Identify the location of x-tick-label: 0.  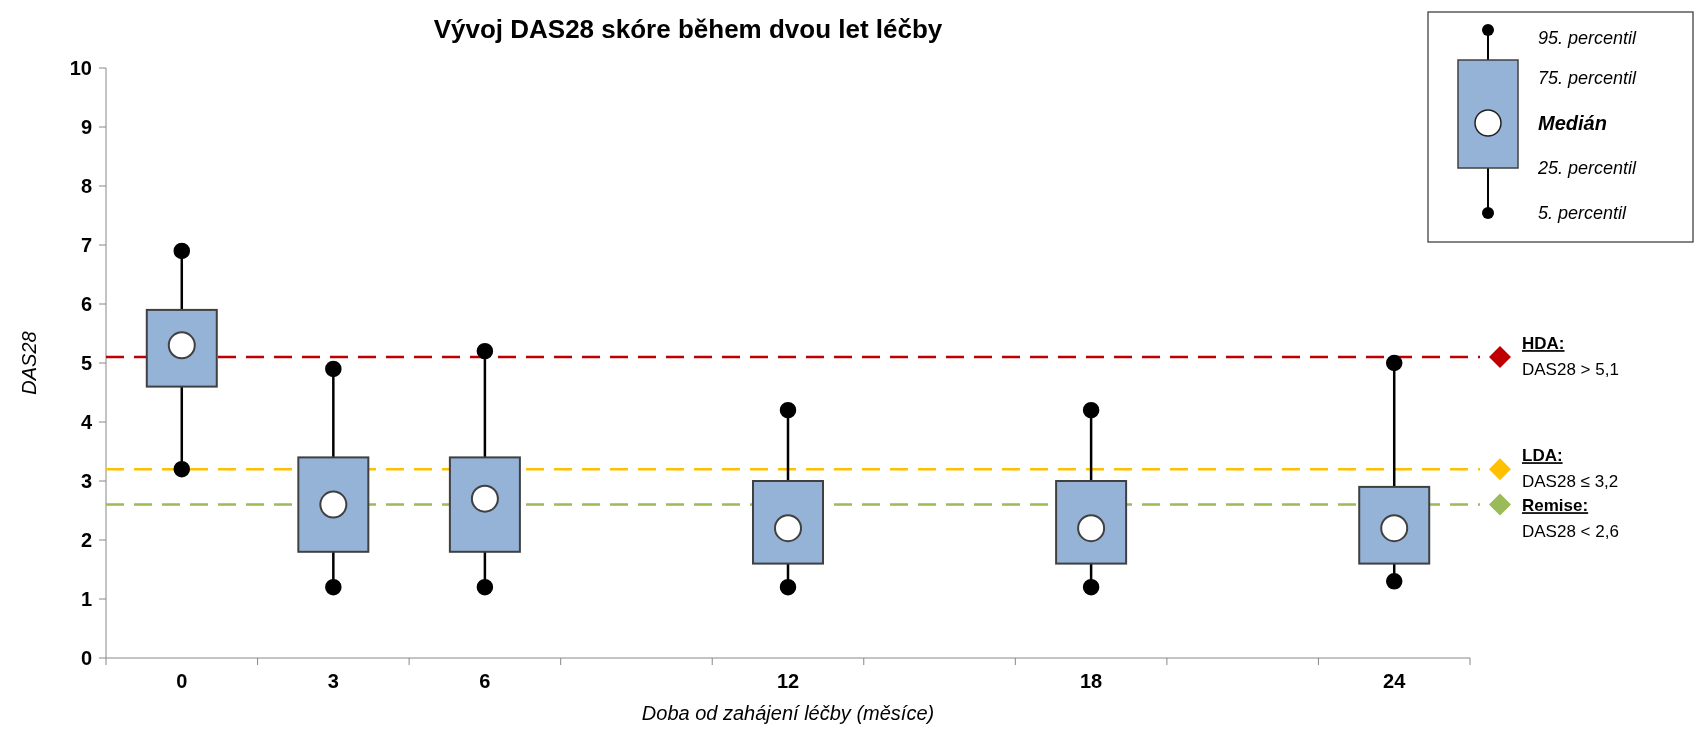
(182, 681).